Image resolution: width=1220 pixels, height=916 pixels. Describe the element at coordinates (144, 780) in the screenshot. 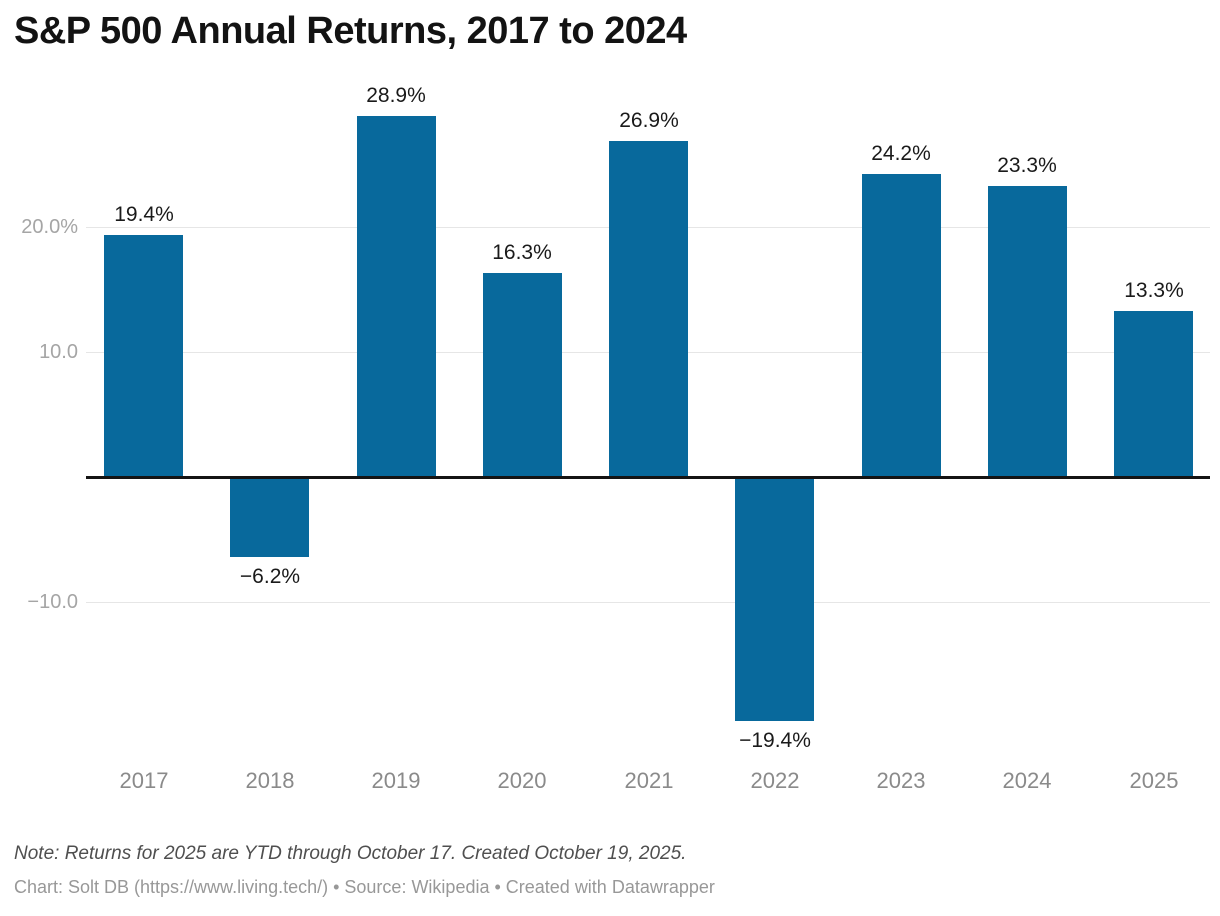

I see `x-axis-label: 2017` at that location.